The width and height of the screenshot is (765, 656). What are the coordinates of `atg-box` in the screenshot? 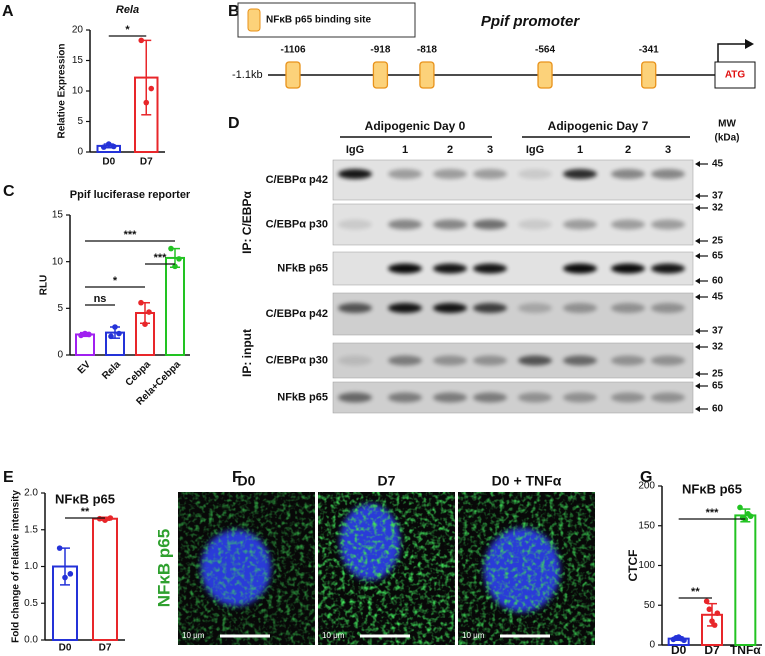 It's located at (735, 75).